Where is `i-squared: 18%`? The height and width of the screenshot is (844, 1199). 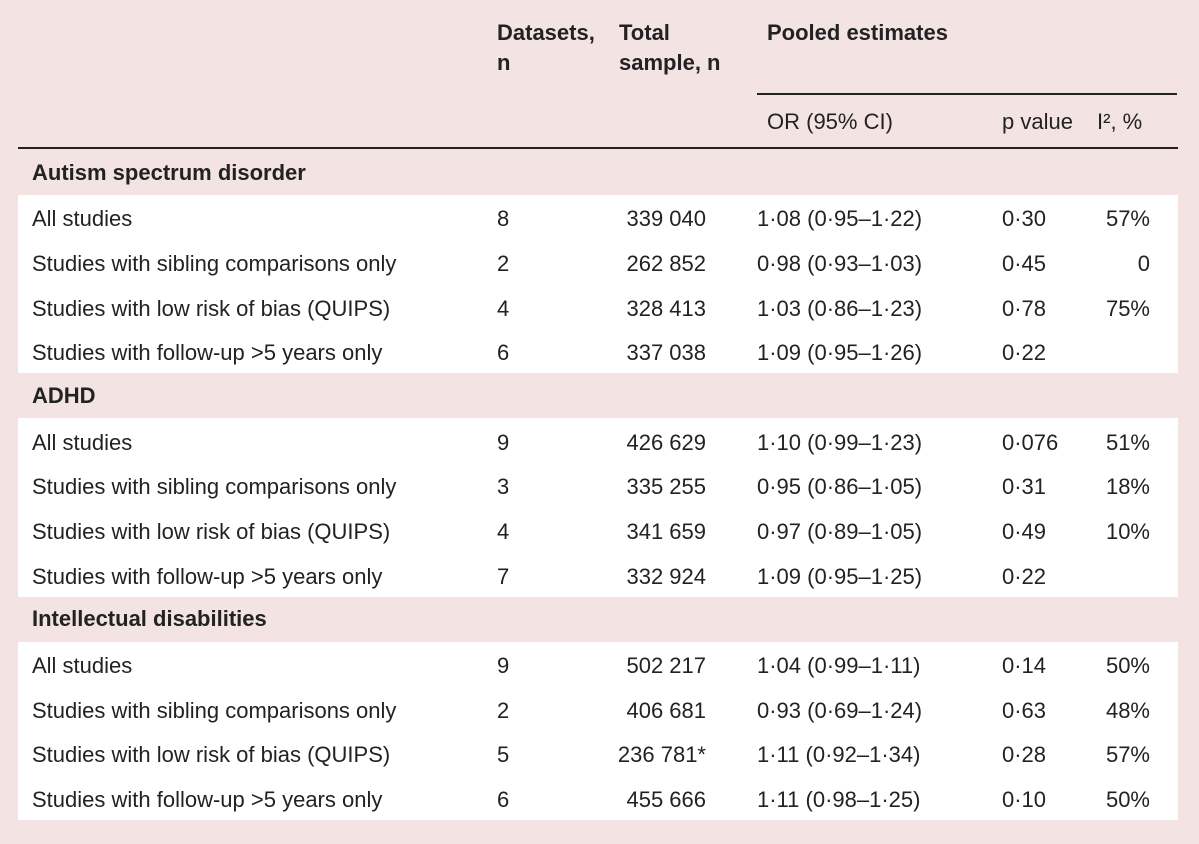
i-squared: 18% is located at coordinates (1127, 487).